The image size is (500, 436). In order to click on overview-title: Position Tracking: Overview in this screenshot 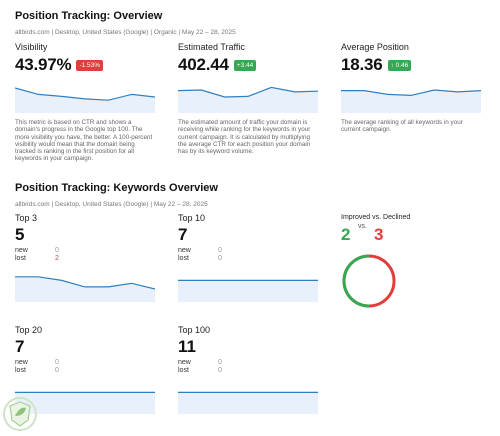, I will do `click(89, 16)`.